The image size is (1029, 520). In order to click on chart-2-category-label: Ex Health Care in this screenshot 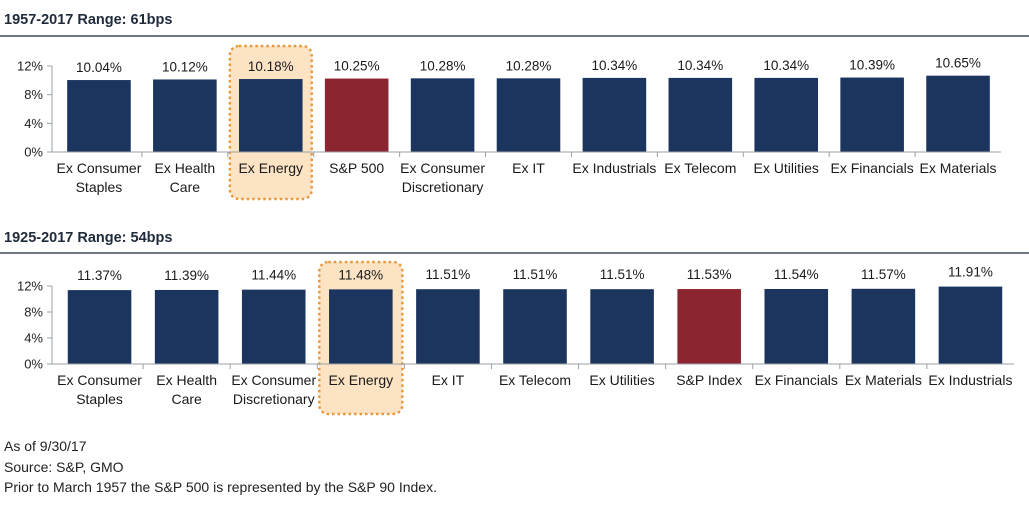, I will do `click(186, 389)`.